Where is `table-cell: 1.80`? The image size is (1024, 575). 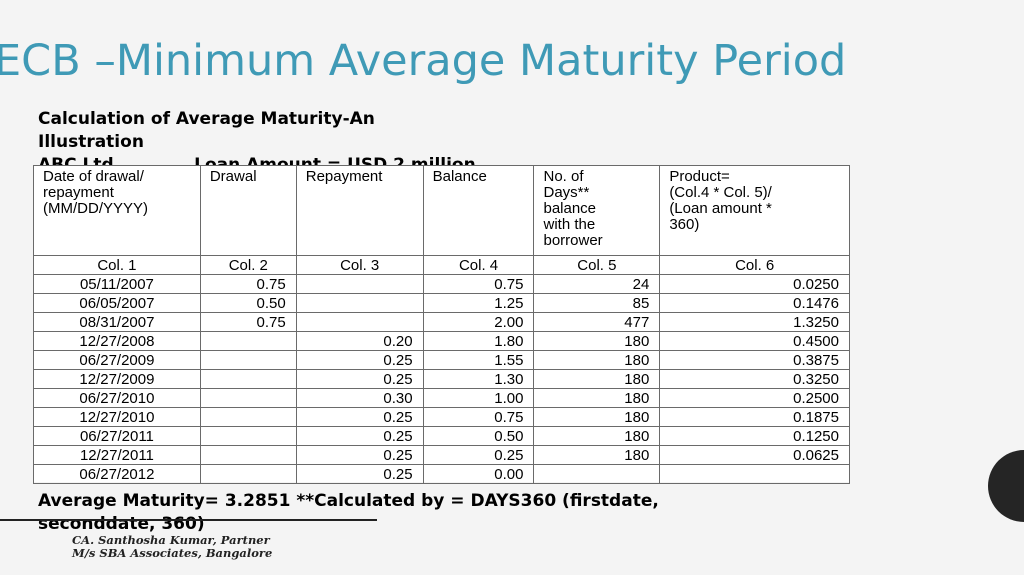
table-cell: 1.80 is located at coordinates (478, 341).